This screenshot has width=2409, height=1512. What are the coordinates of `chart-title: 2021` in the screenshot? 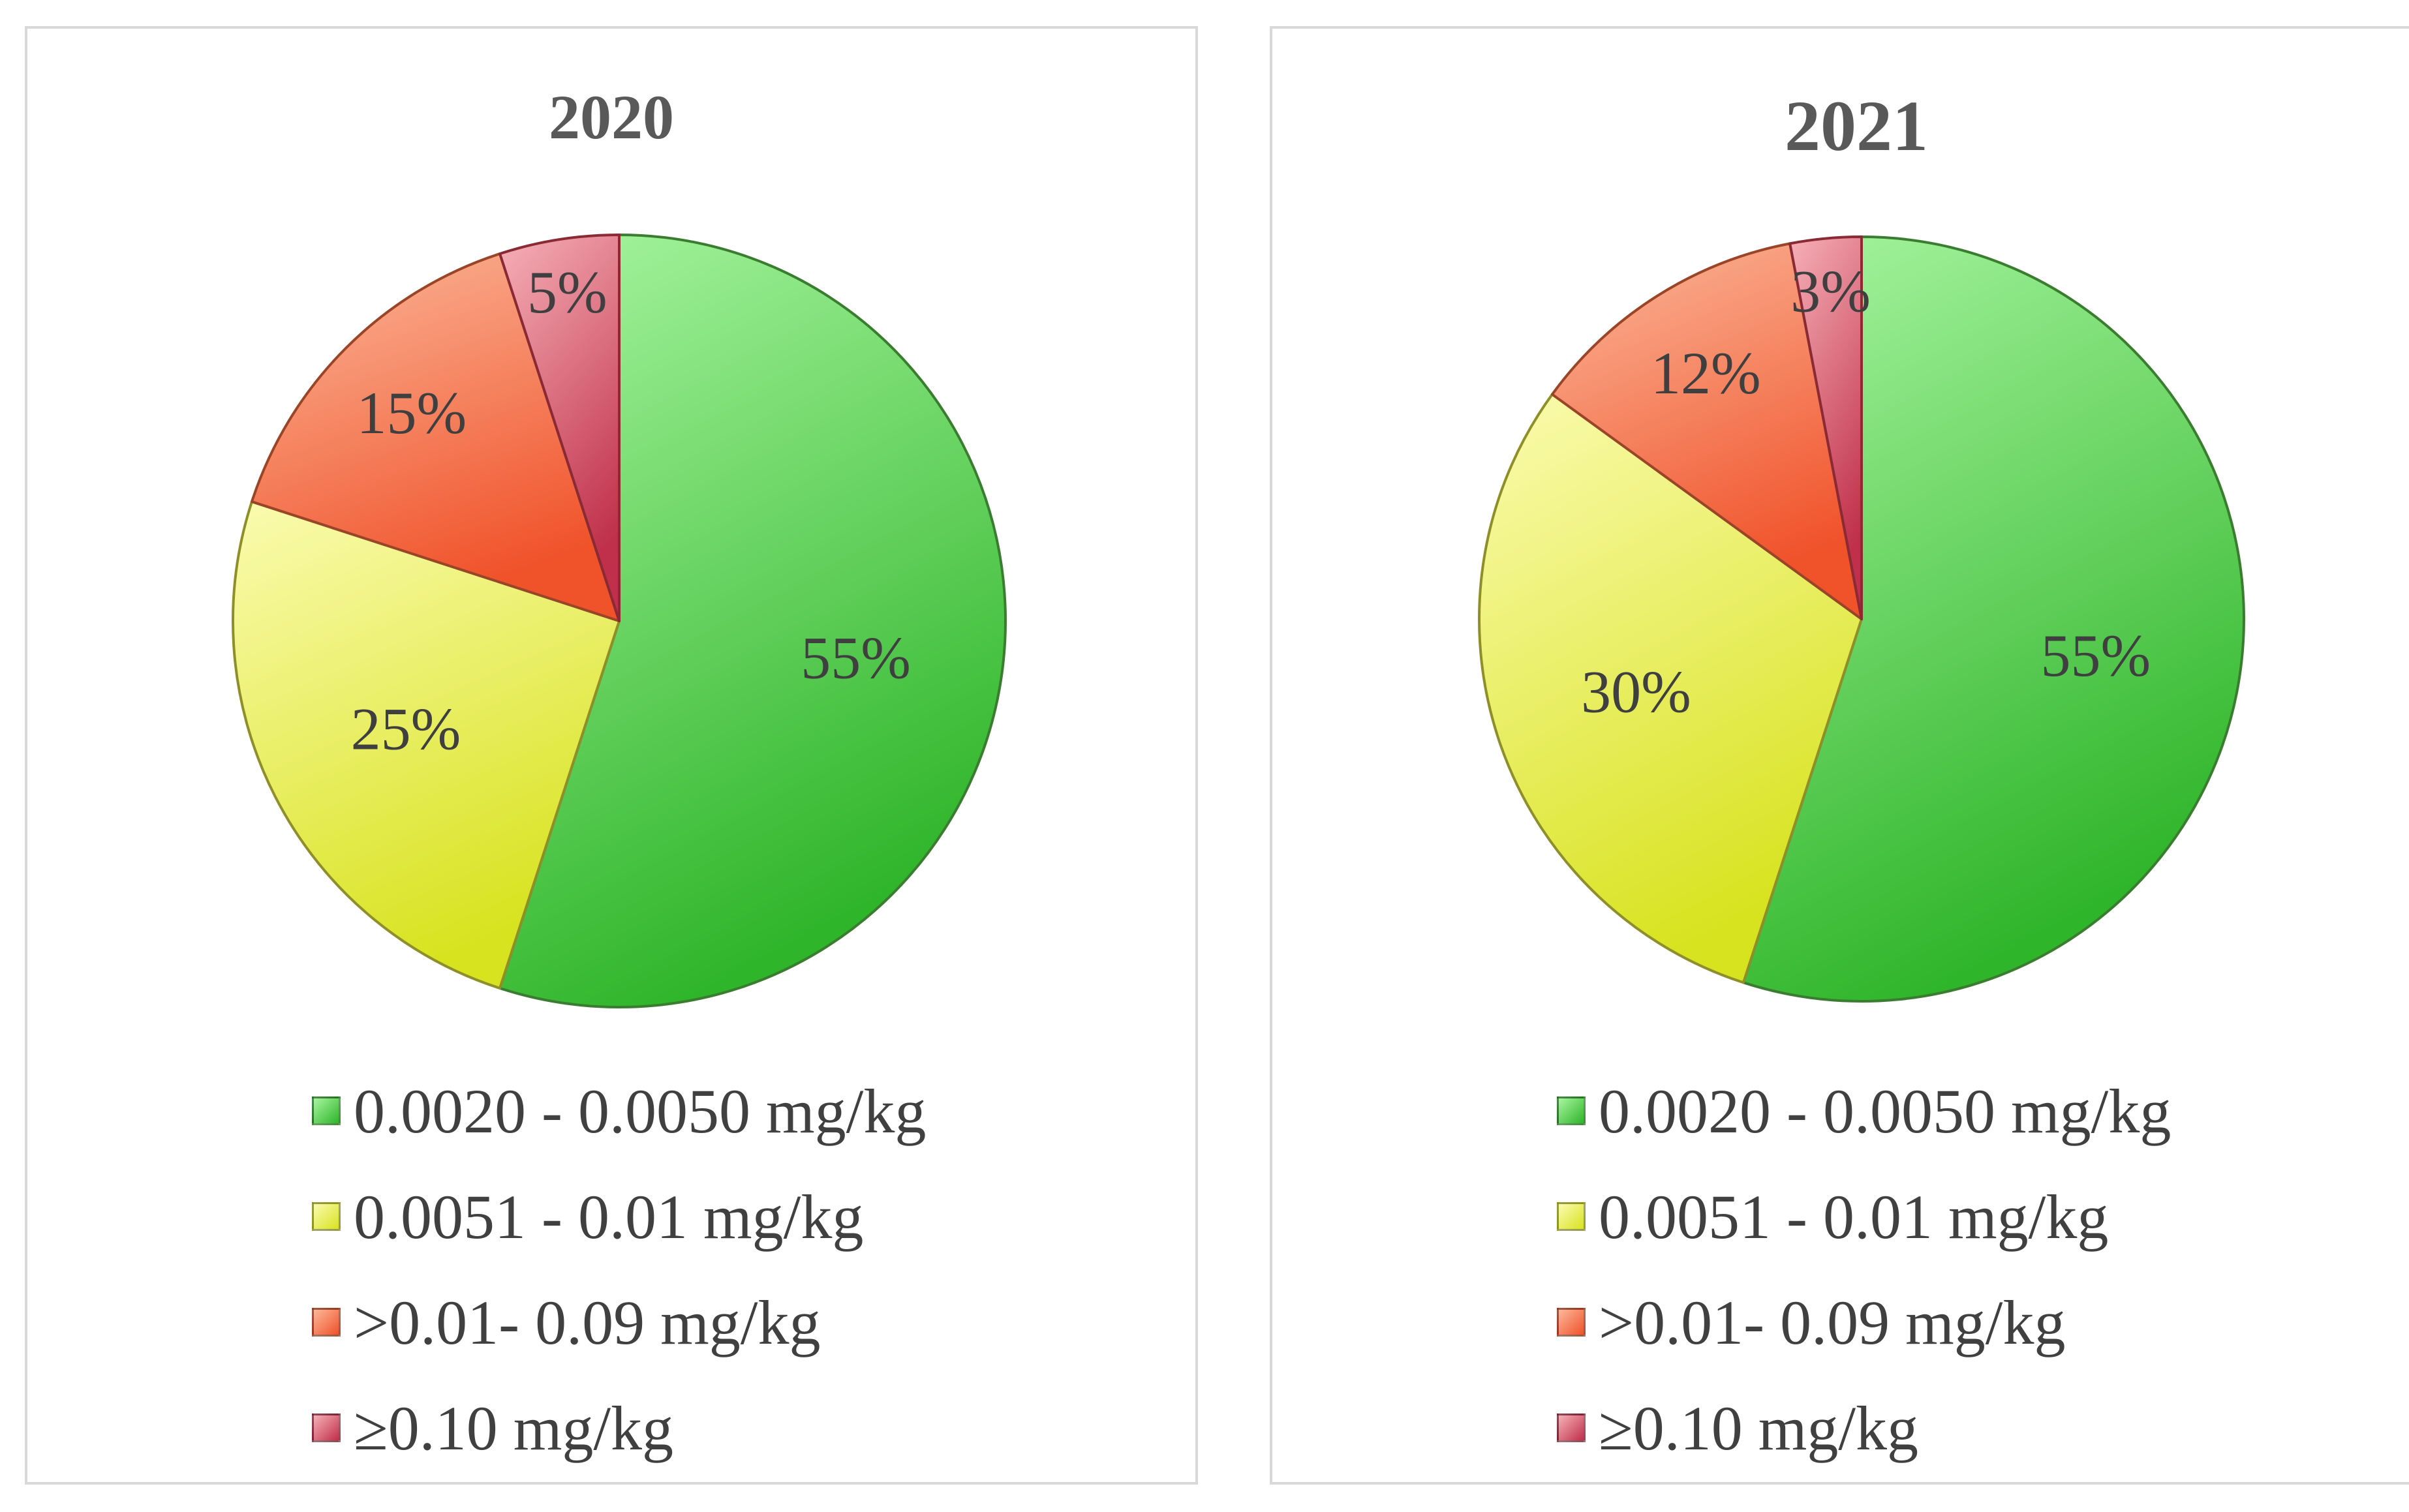 It's located at (1856, 126).